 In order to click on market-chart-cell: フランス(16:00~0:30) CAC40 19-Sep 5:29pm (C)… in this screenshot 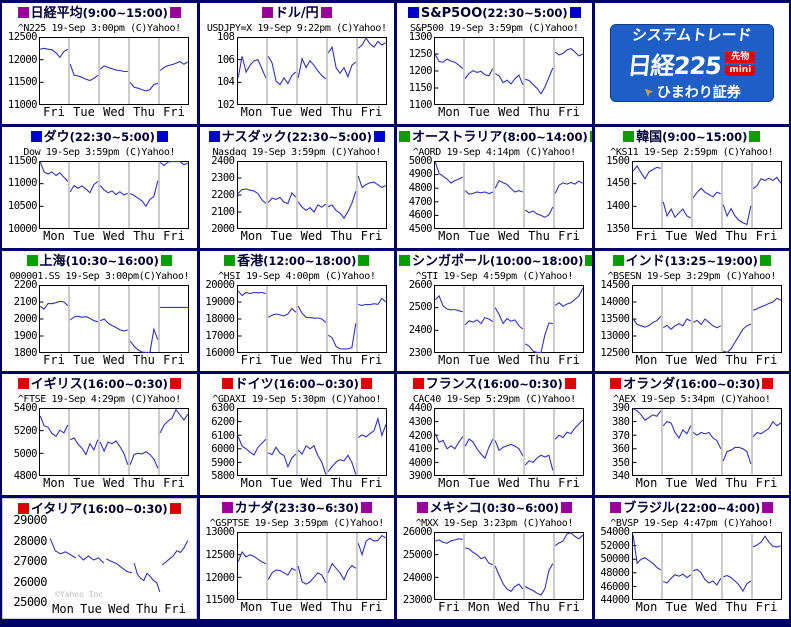, I will do `click(494, 435)`.